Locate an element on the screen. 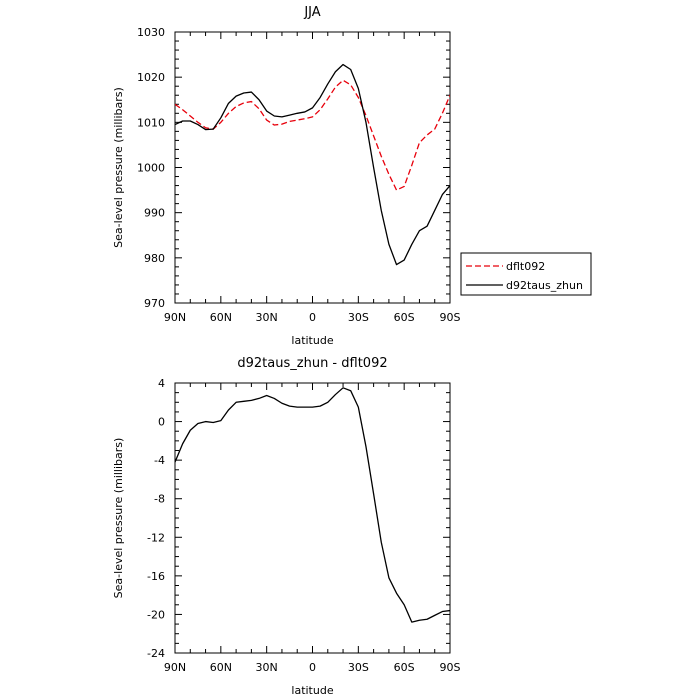  y-tick-label: -12 is located at coordinates (156, 537).